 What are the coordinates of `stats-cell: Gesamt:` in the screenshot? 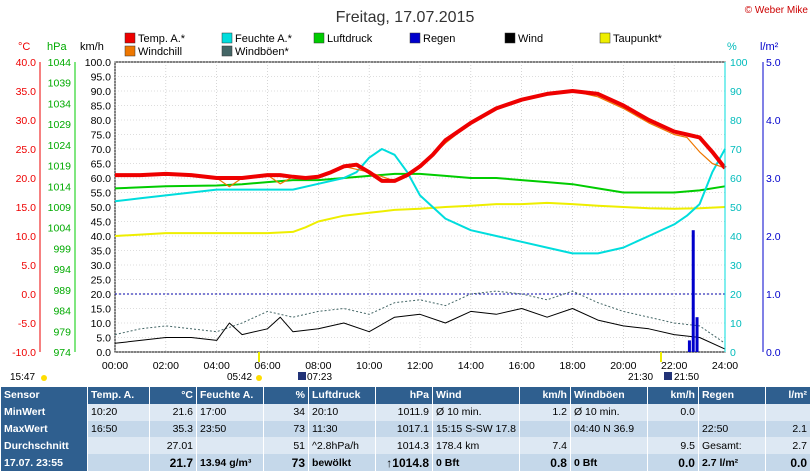 It's located at (731, 446).